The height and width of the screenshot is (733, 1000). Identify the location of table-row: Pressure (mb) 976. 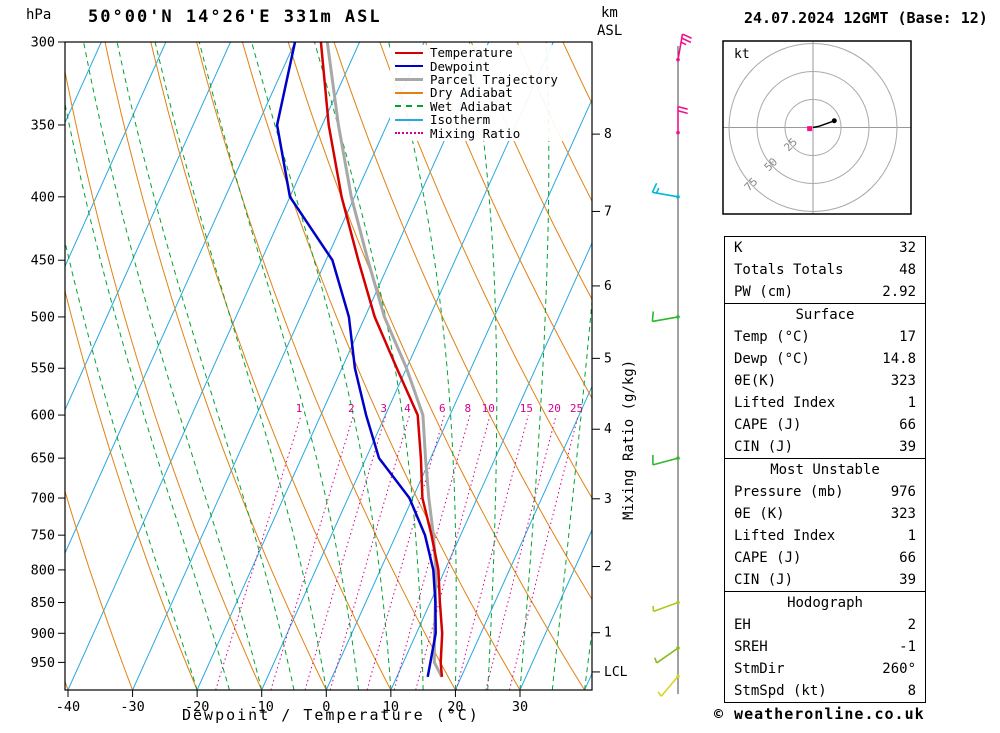
(825, 492).